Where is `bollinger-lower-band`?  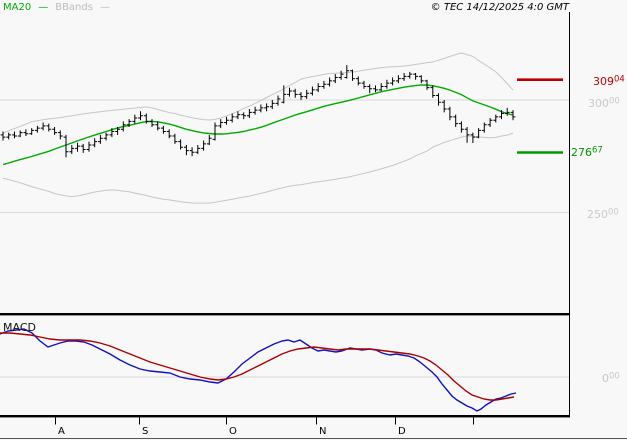
bollinger-lower-band is located at coordinates (258, 168).